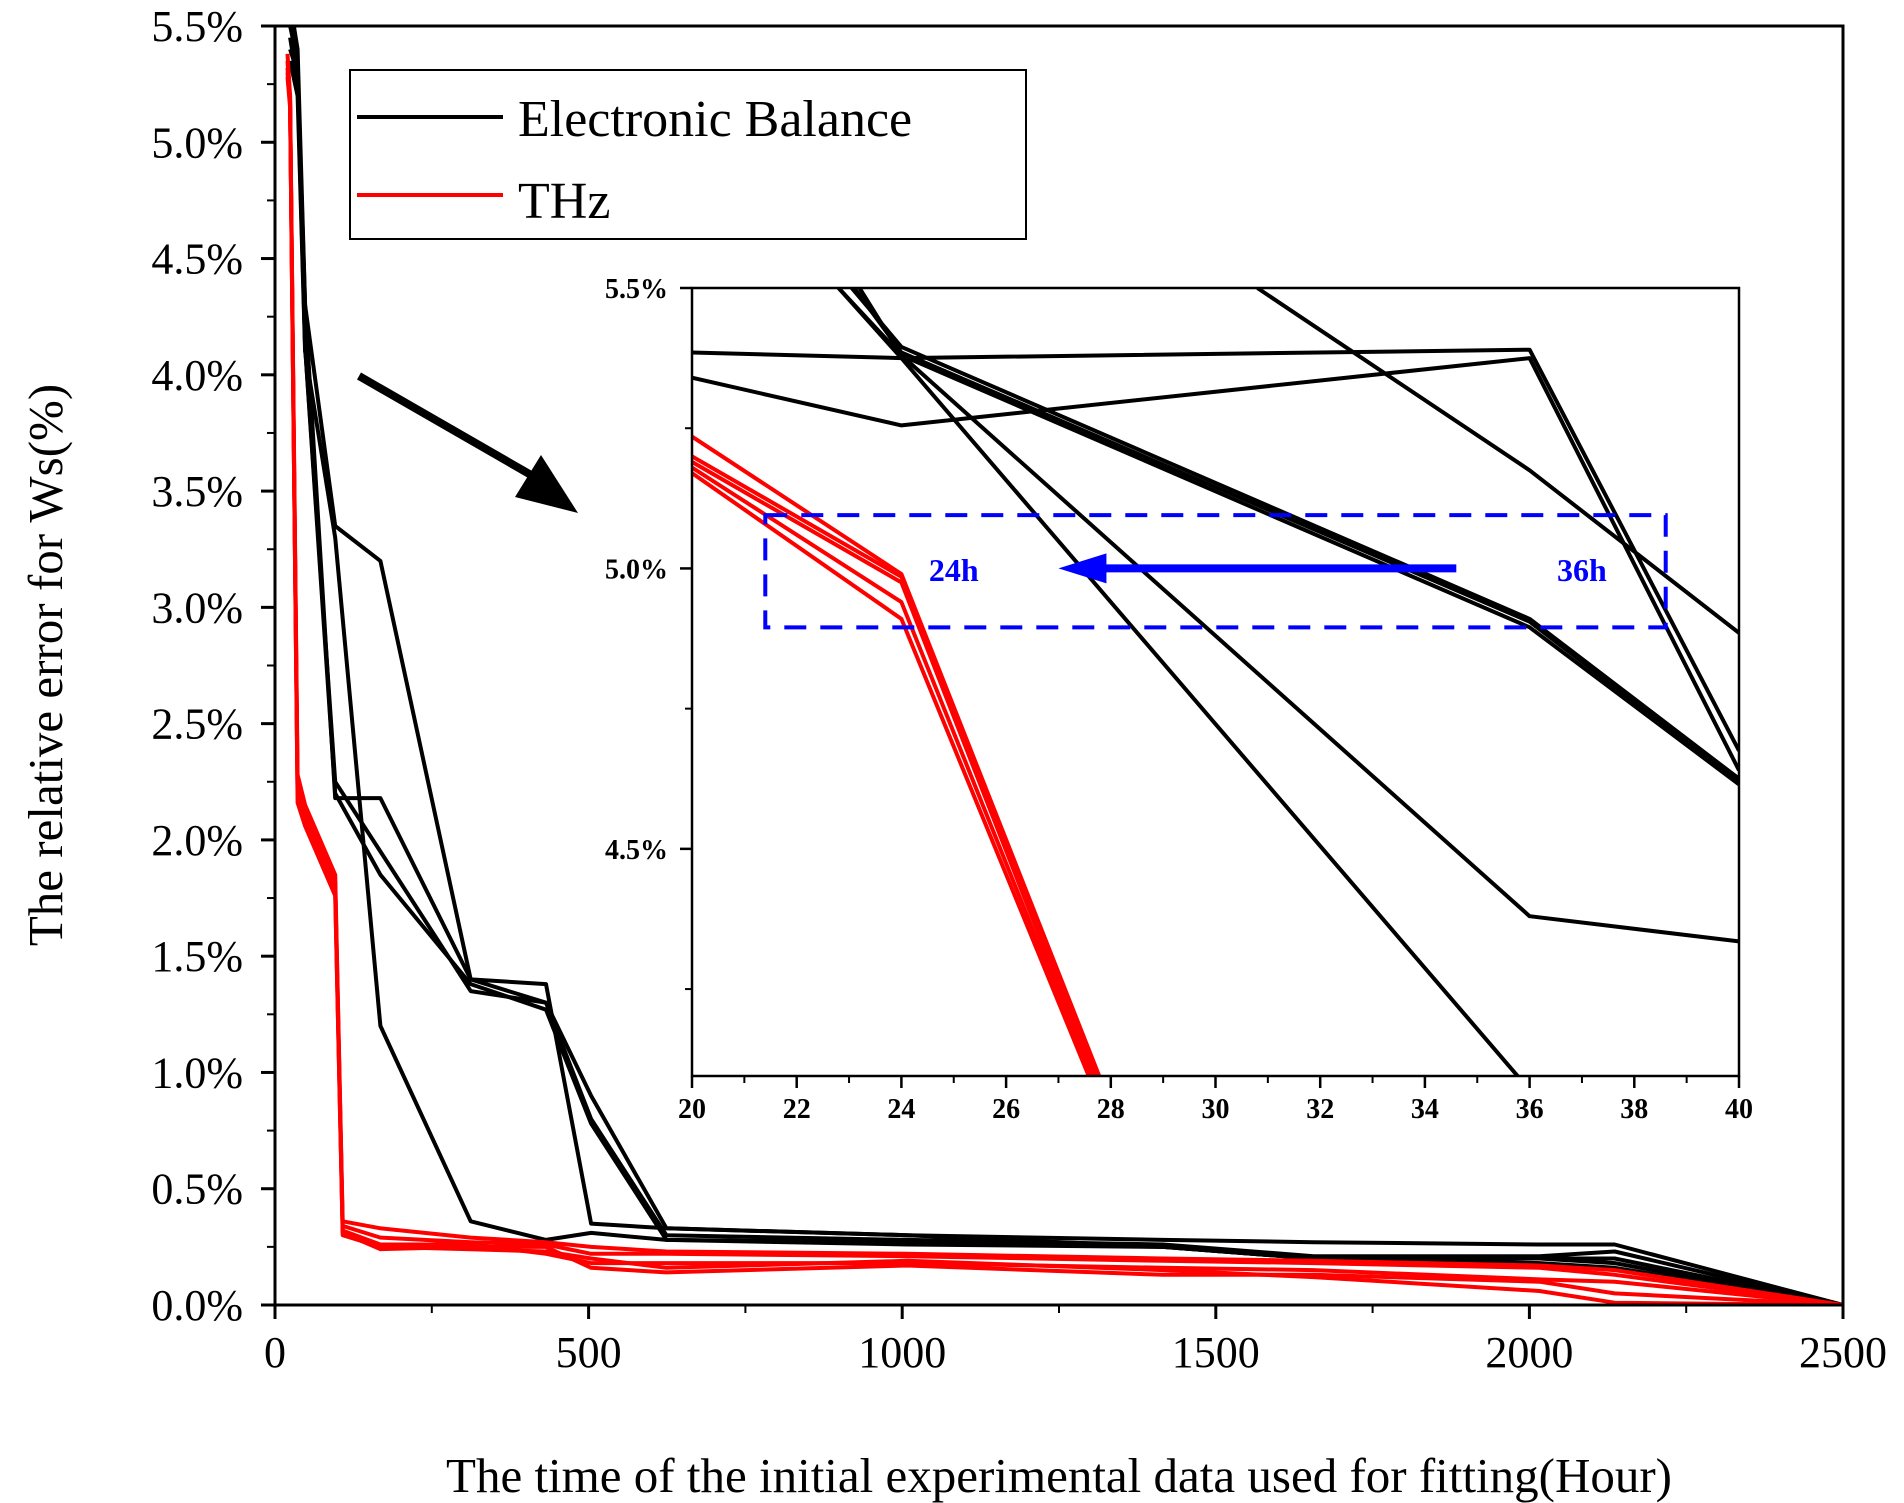 The height and width of the screenshot is (1503, 1904). I want to click on inset-x-tick-label: 20, so click(692, 1109).